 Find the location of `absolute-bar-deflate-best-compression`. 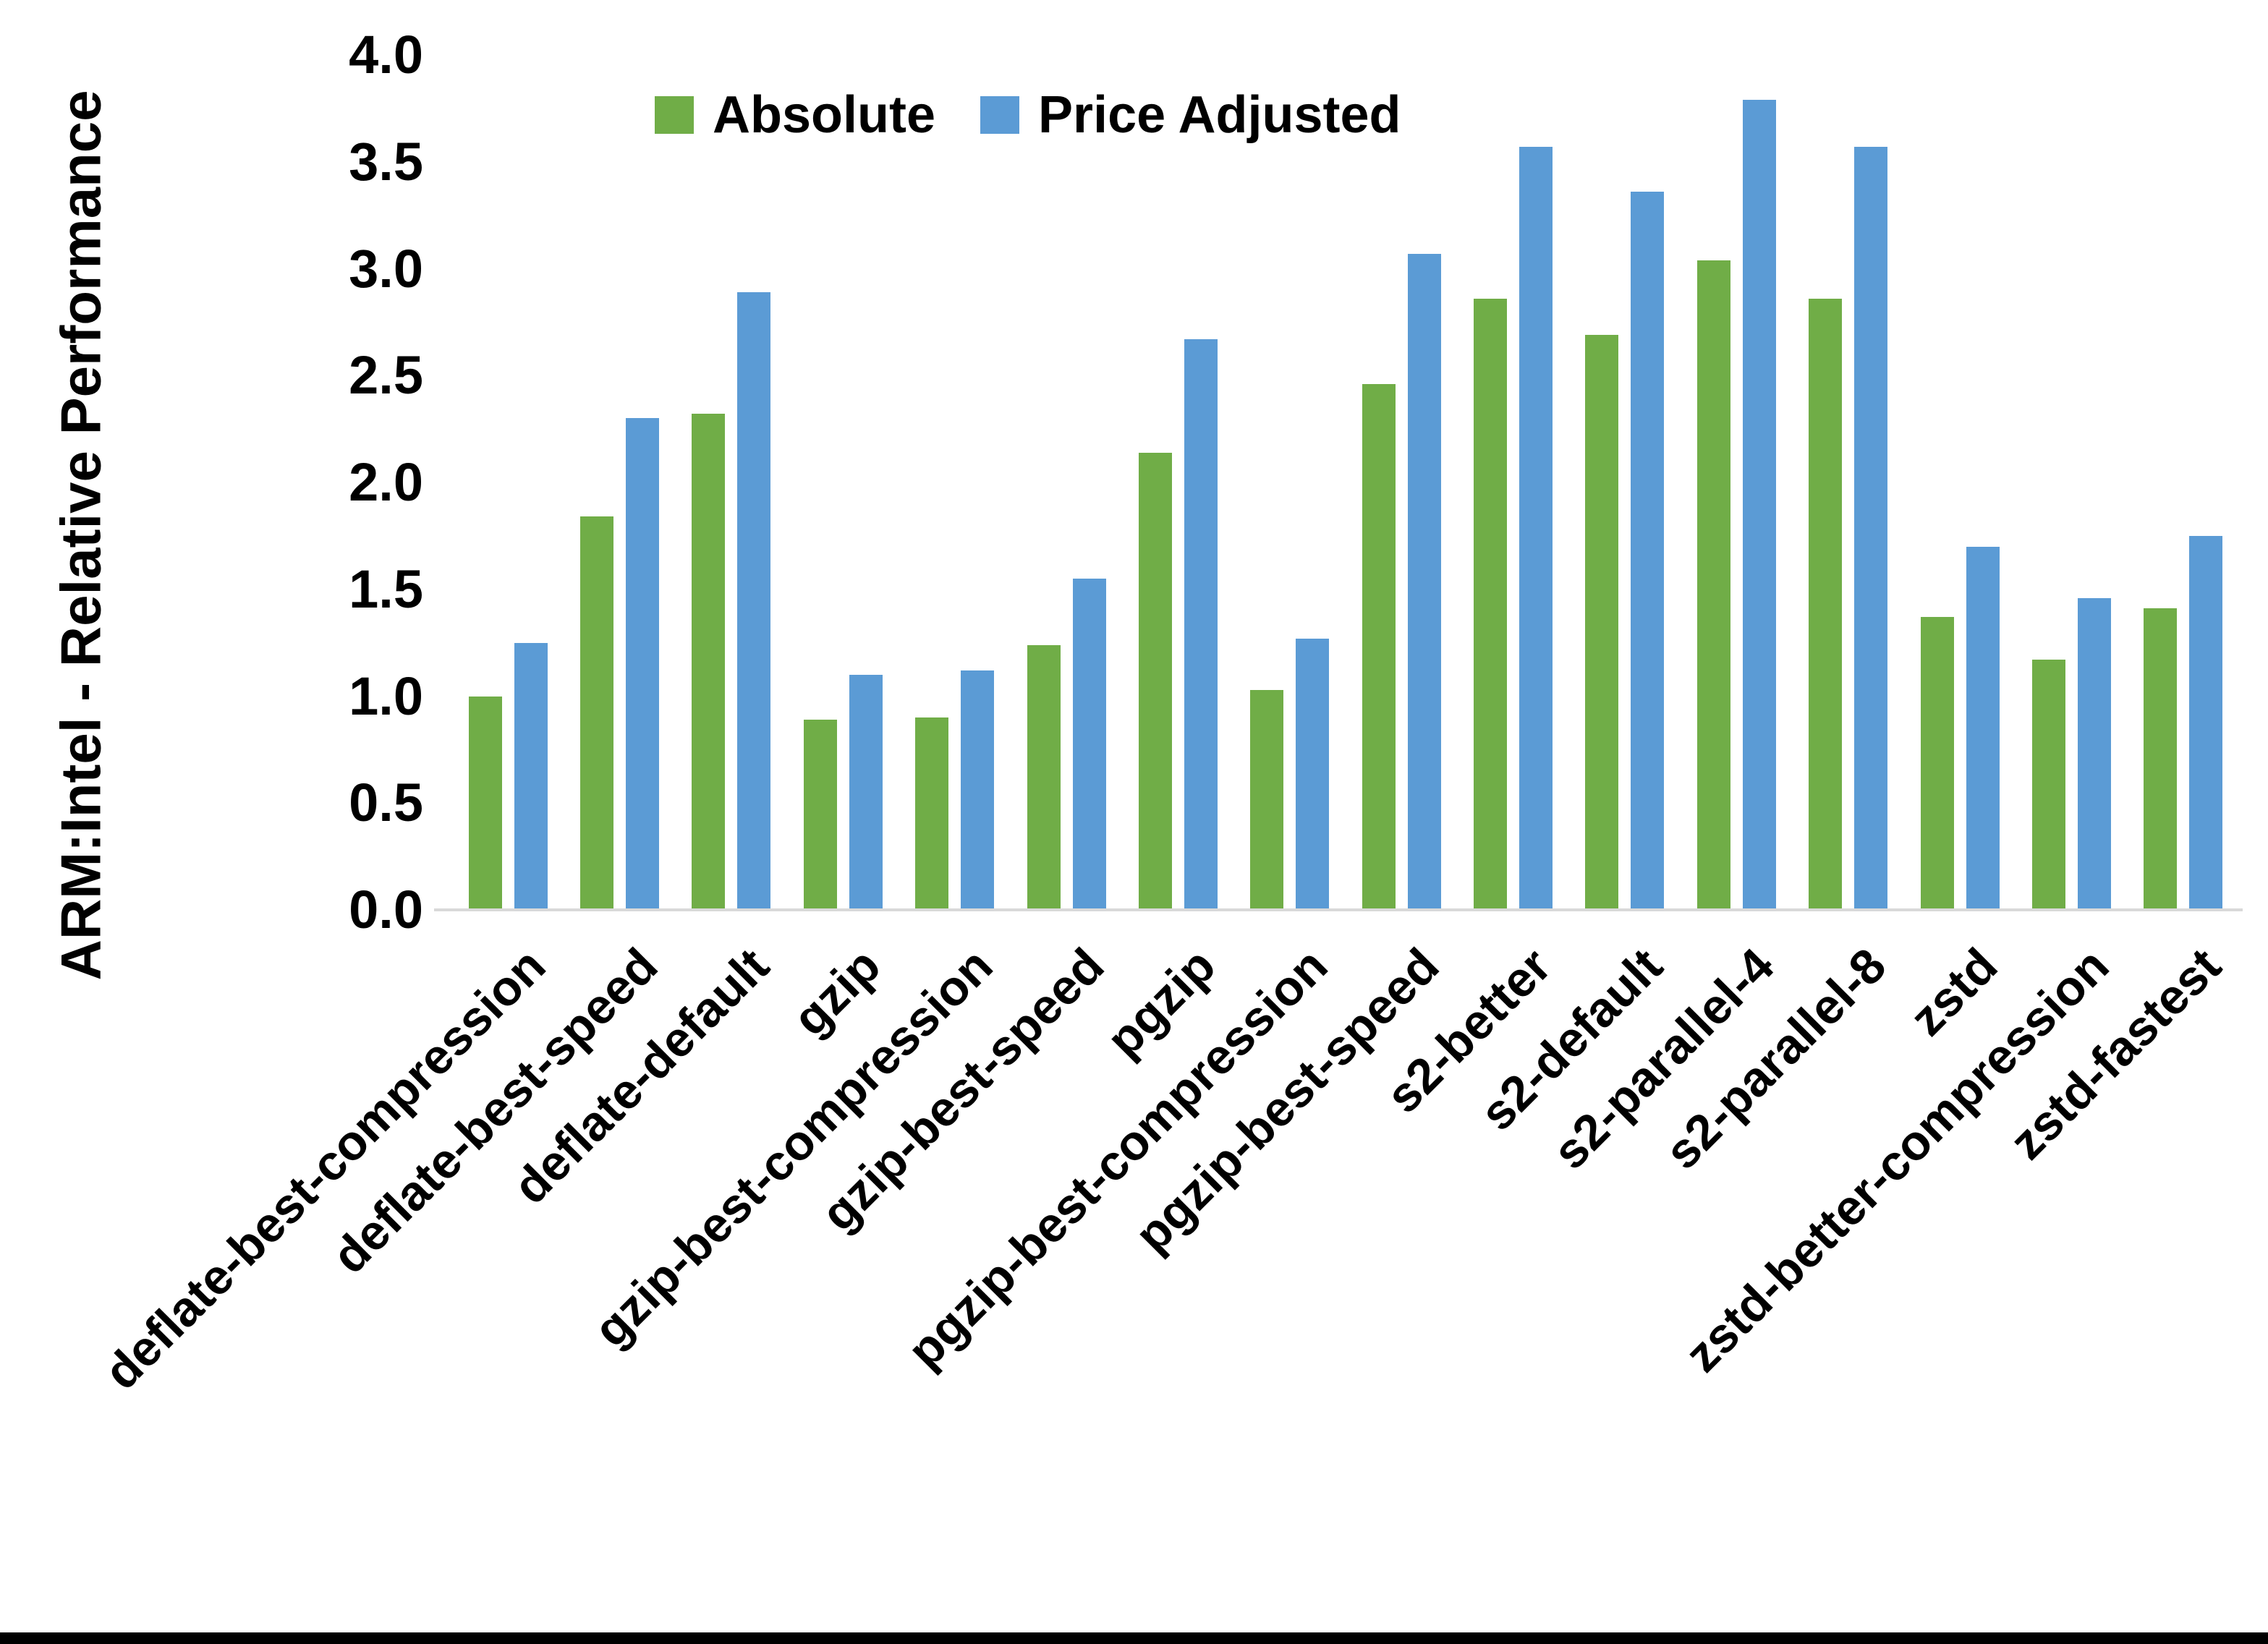

absolute-bar-deflate-best-compression is located at coordinates (485, 803).